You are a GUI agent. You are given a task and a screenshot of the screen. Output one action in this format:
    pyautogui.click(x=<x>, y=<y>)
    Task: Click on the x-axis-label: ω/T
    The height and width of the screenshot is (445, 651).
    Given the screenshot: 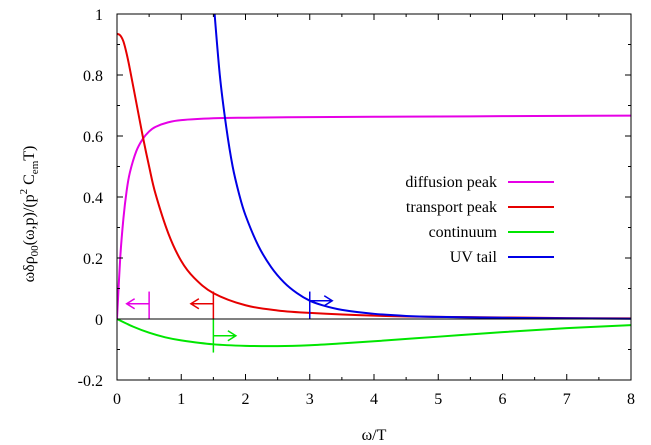 What is the action you would take?
    pyautogui.click(x=374, y=435)
    